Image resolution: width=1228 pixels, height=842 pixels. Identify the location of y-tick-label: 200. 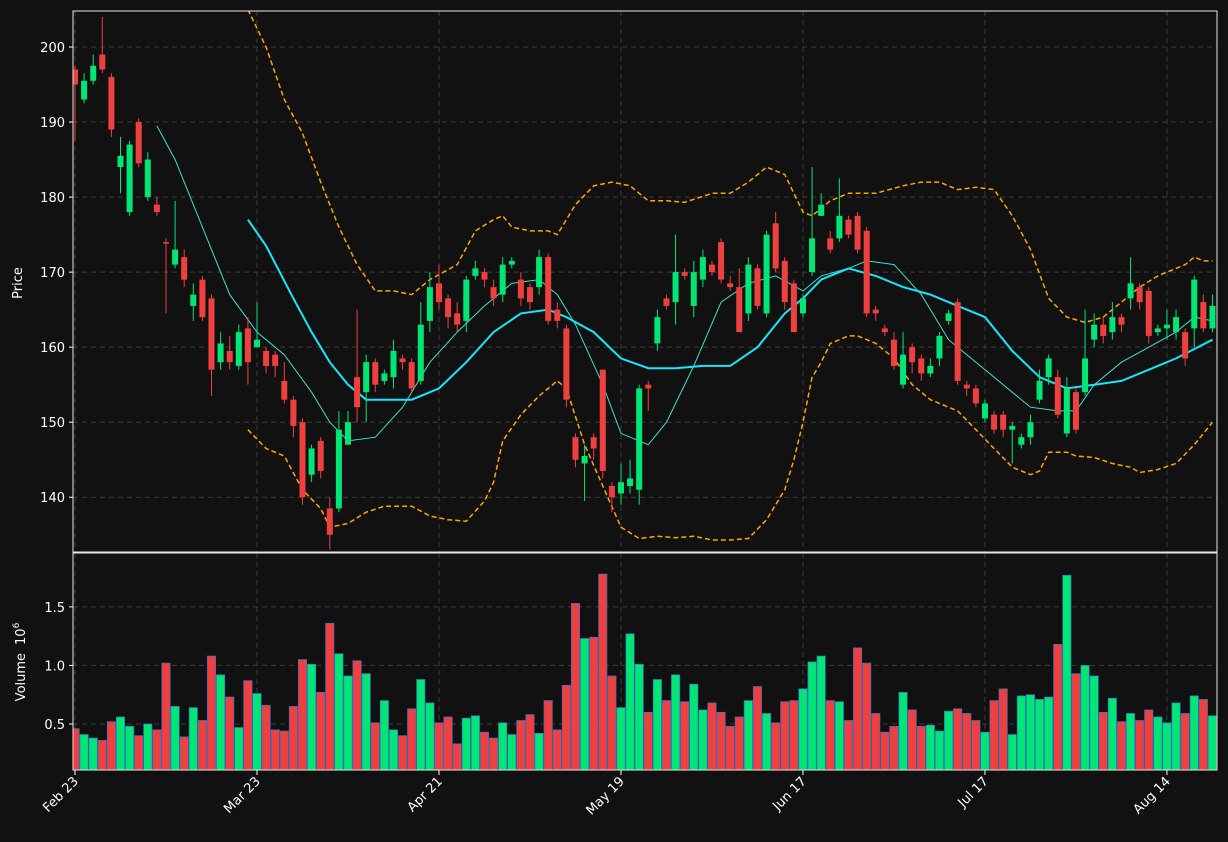
(52, 48).